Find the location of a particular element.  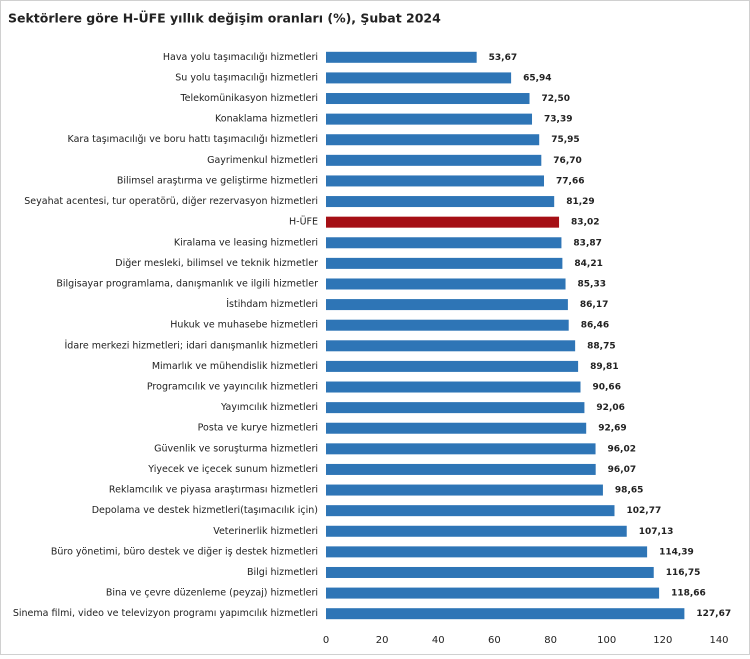

y-tick-label: Su yolu taşımacılığı hizmetleri is located at coordinates (246, 77).